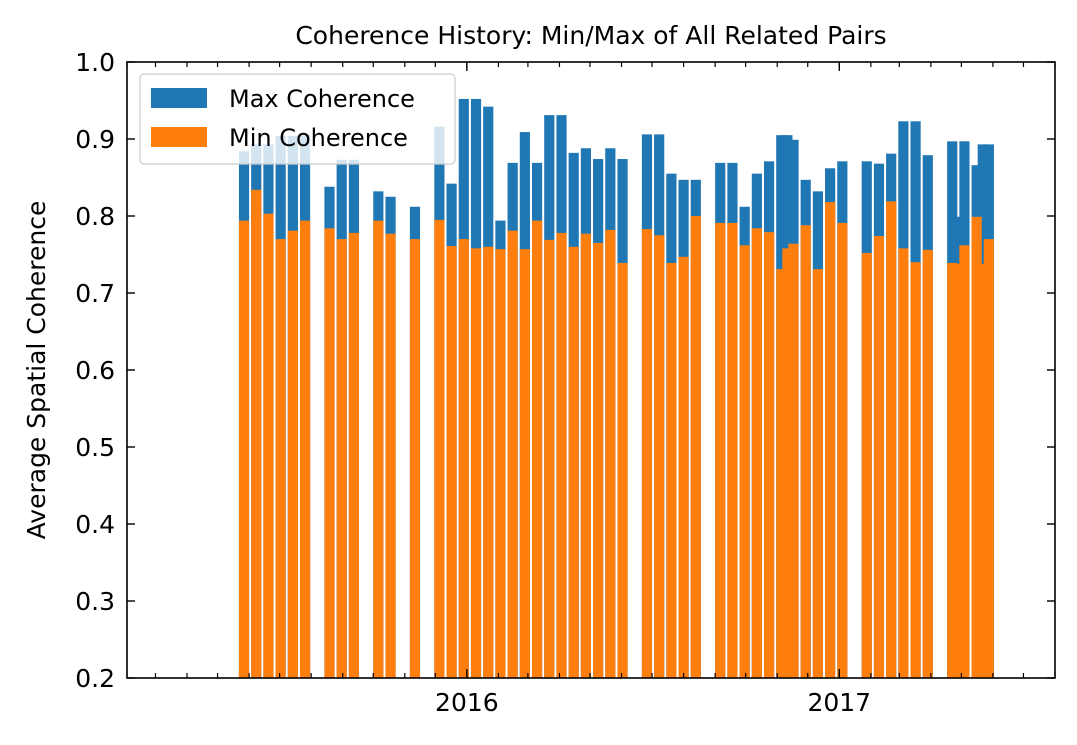 The height and width of the screenshot is (745, 1077). I want to click on y-tick-label: 0.6, so click(95, 370).